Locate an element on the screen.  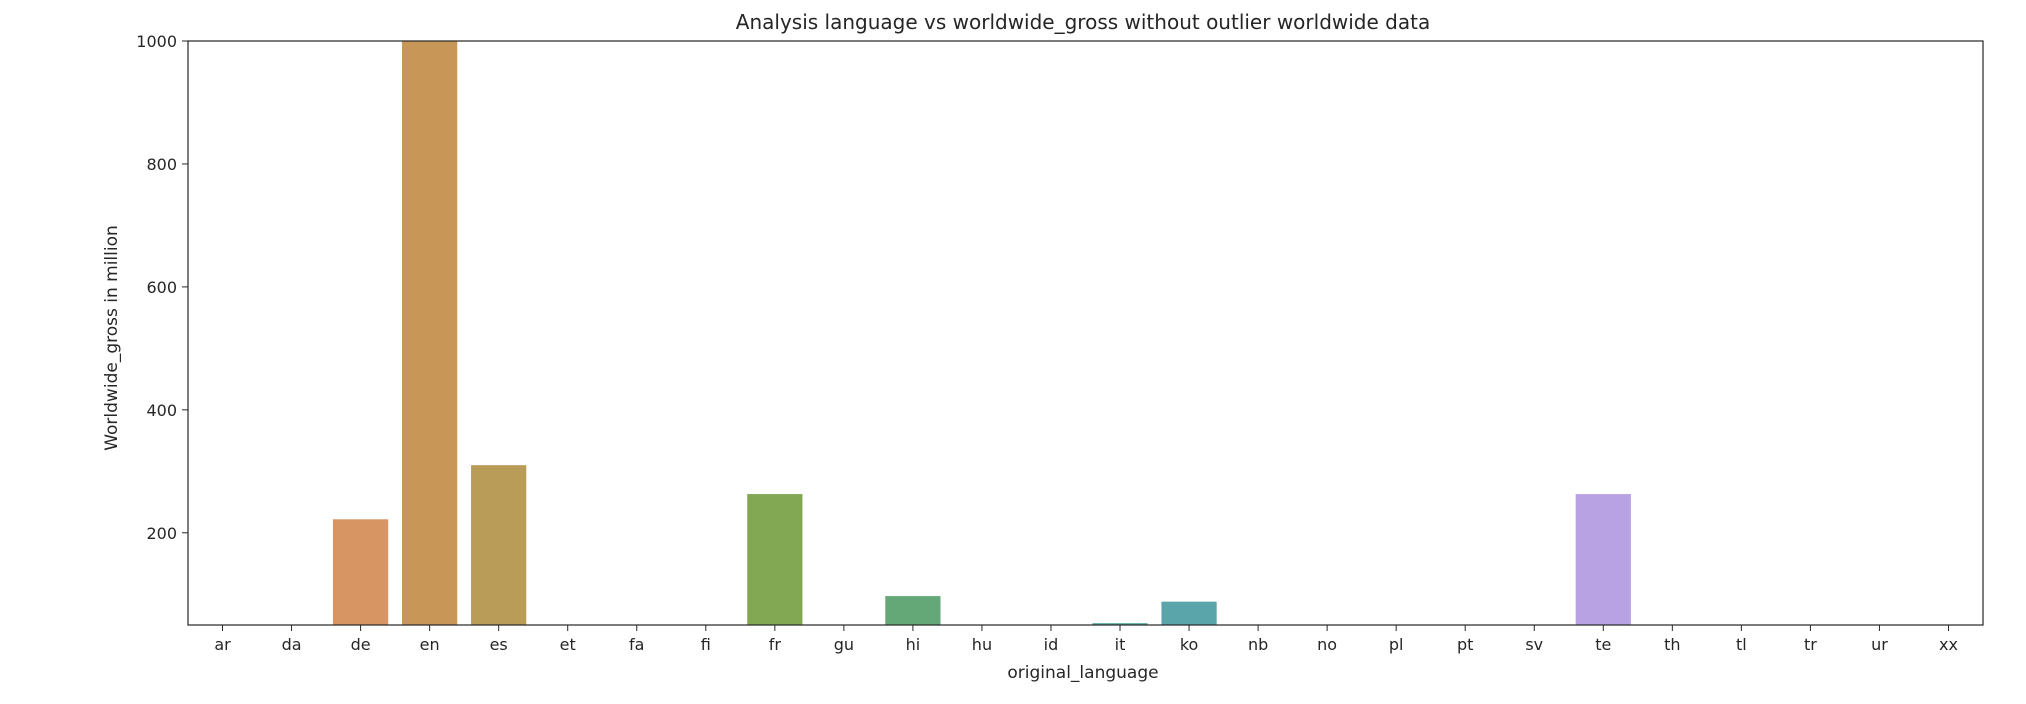
bar-en is located at coordinates (430, 333).